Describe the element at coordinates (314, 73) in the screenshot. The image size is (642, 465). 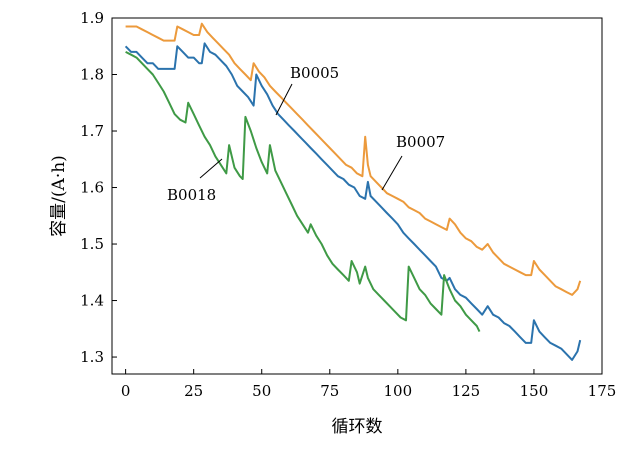
I see `series-label-b0005: B0005` at that location.